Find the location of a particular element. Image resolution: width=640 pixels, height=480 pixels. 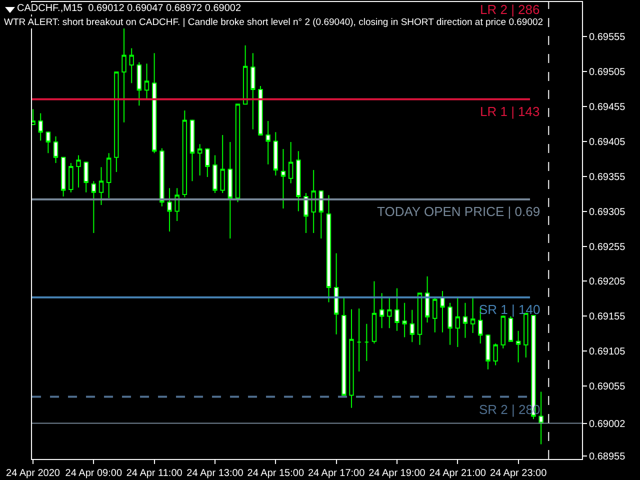

x-tick-label: 24 Apr 2020 is located at coordinates (33, 473).